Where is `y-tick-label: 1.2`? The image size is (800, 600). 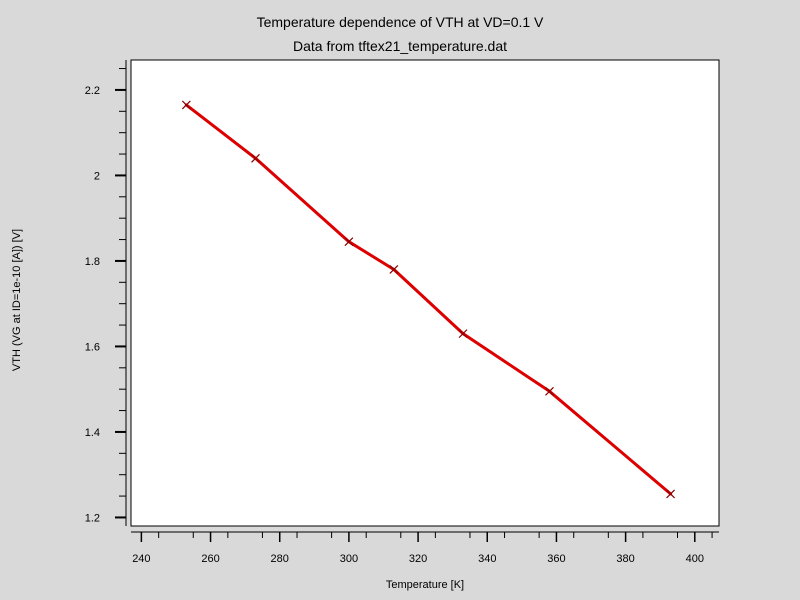
y-tick-label: 1.2 is located at coordinates (92, 518).